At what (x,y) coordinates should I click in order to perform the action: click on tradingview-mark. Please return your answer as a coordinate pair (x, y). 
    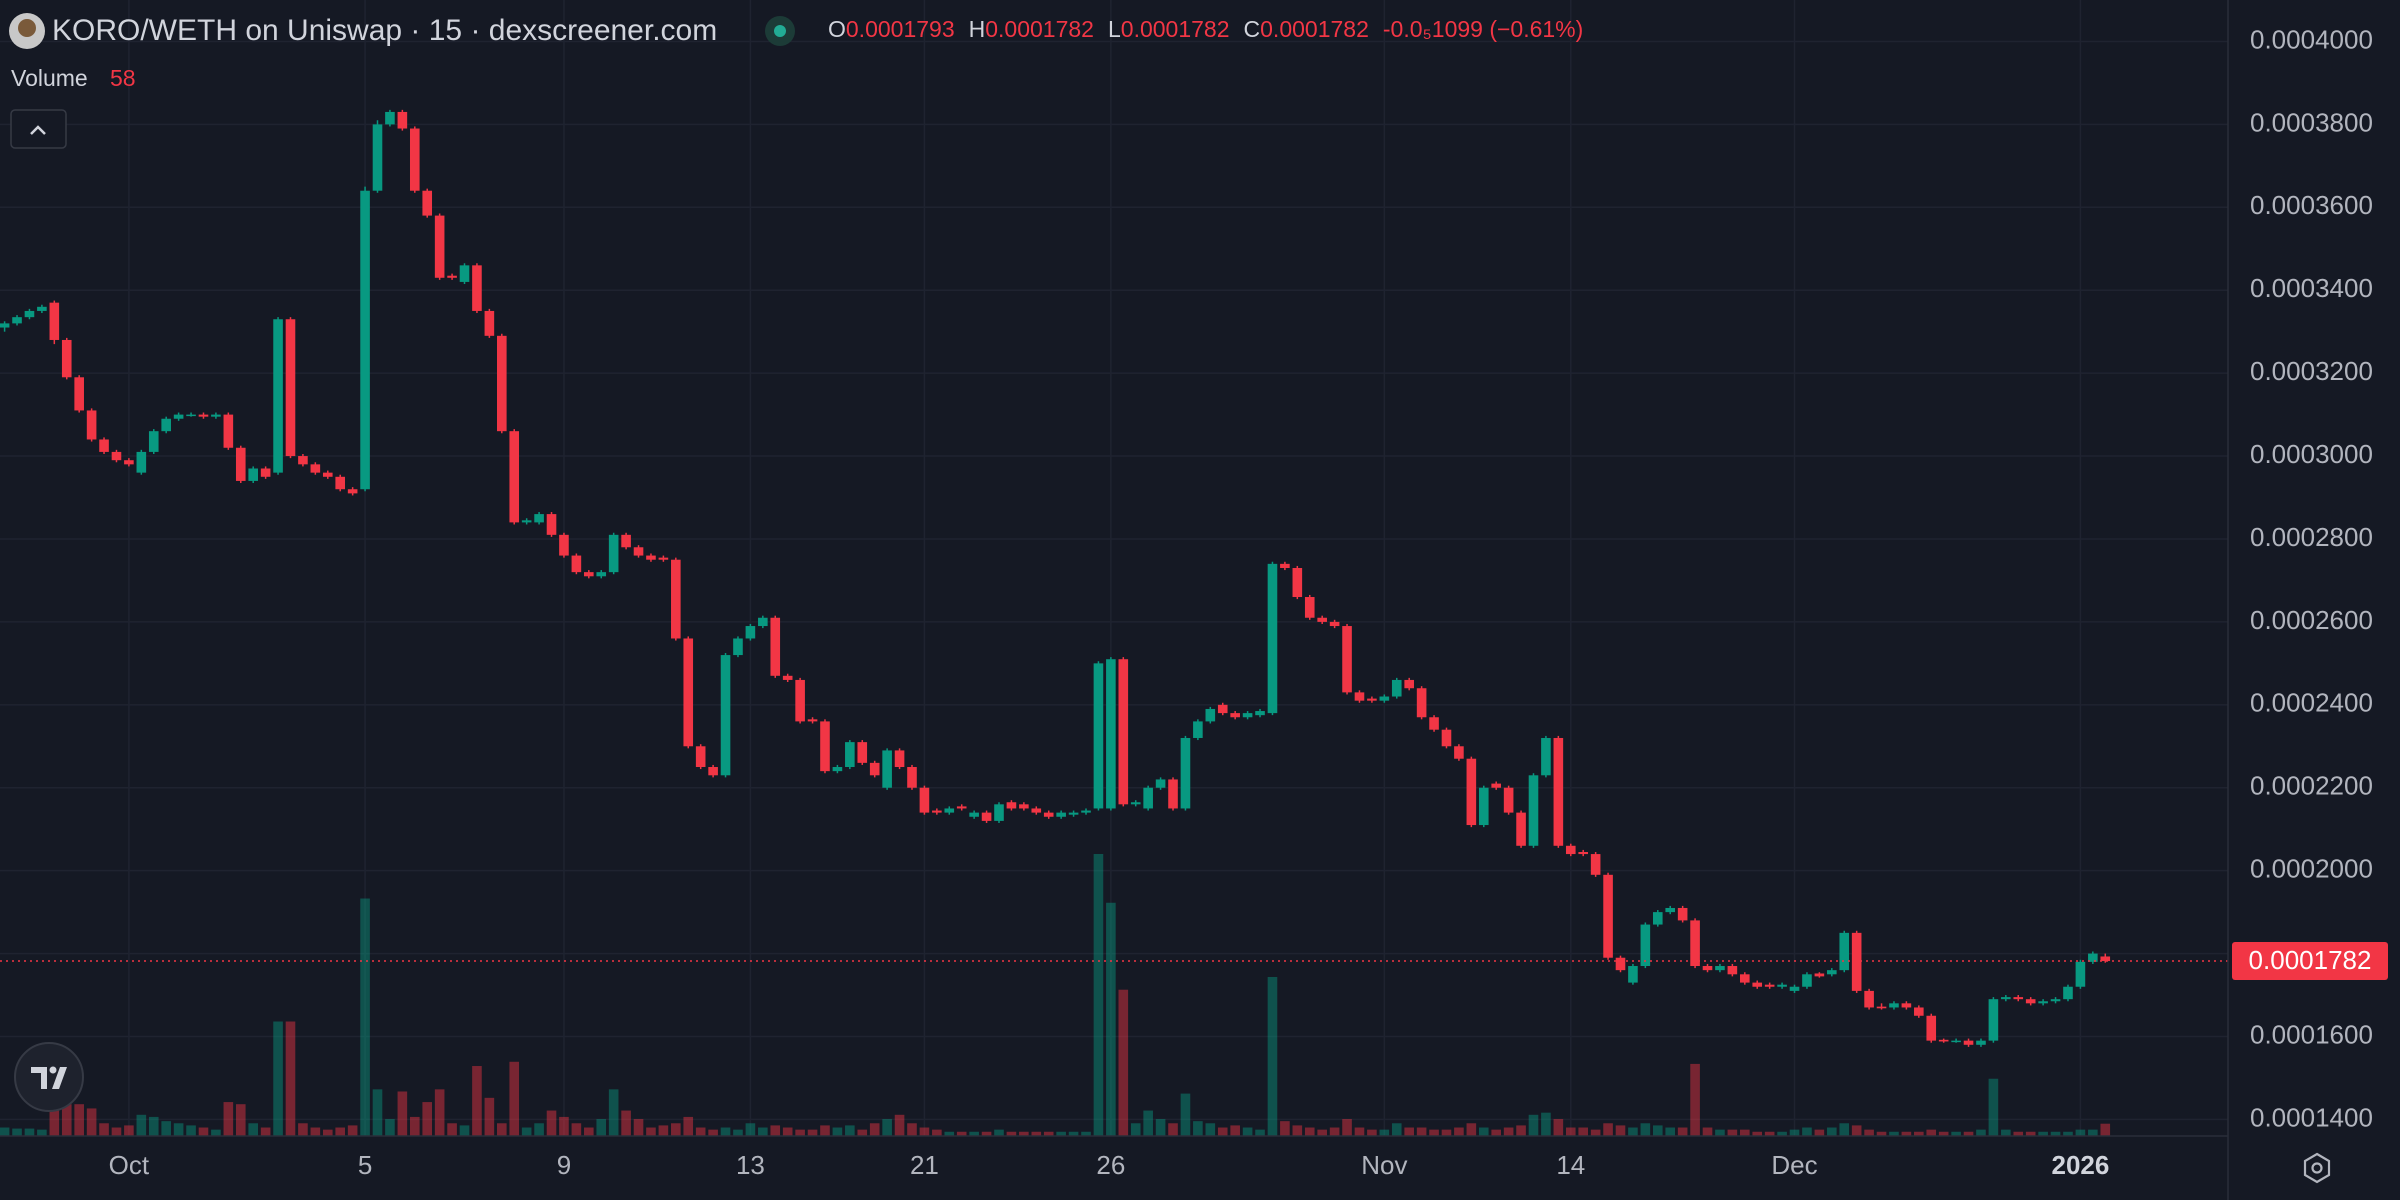
    Looking at the image, I should click on (49, 1078).